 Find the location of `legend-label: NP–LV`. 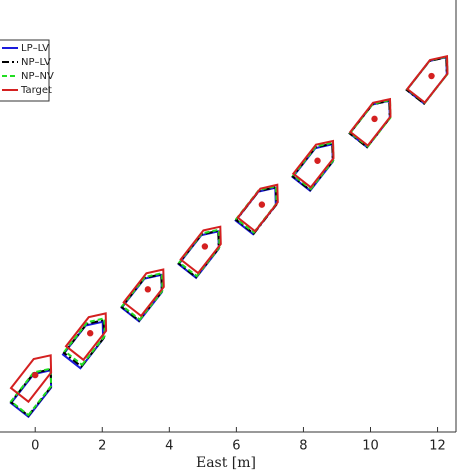

legend-label: NP–LV is located at coordinates (36, 62).